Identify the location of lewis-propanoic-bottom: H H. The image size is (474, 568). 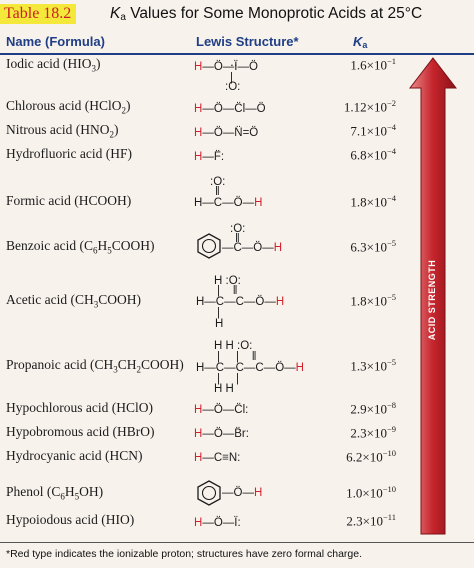
(224, 389).